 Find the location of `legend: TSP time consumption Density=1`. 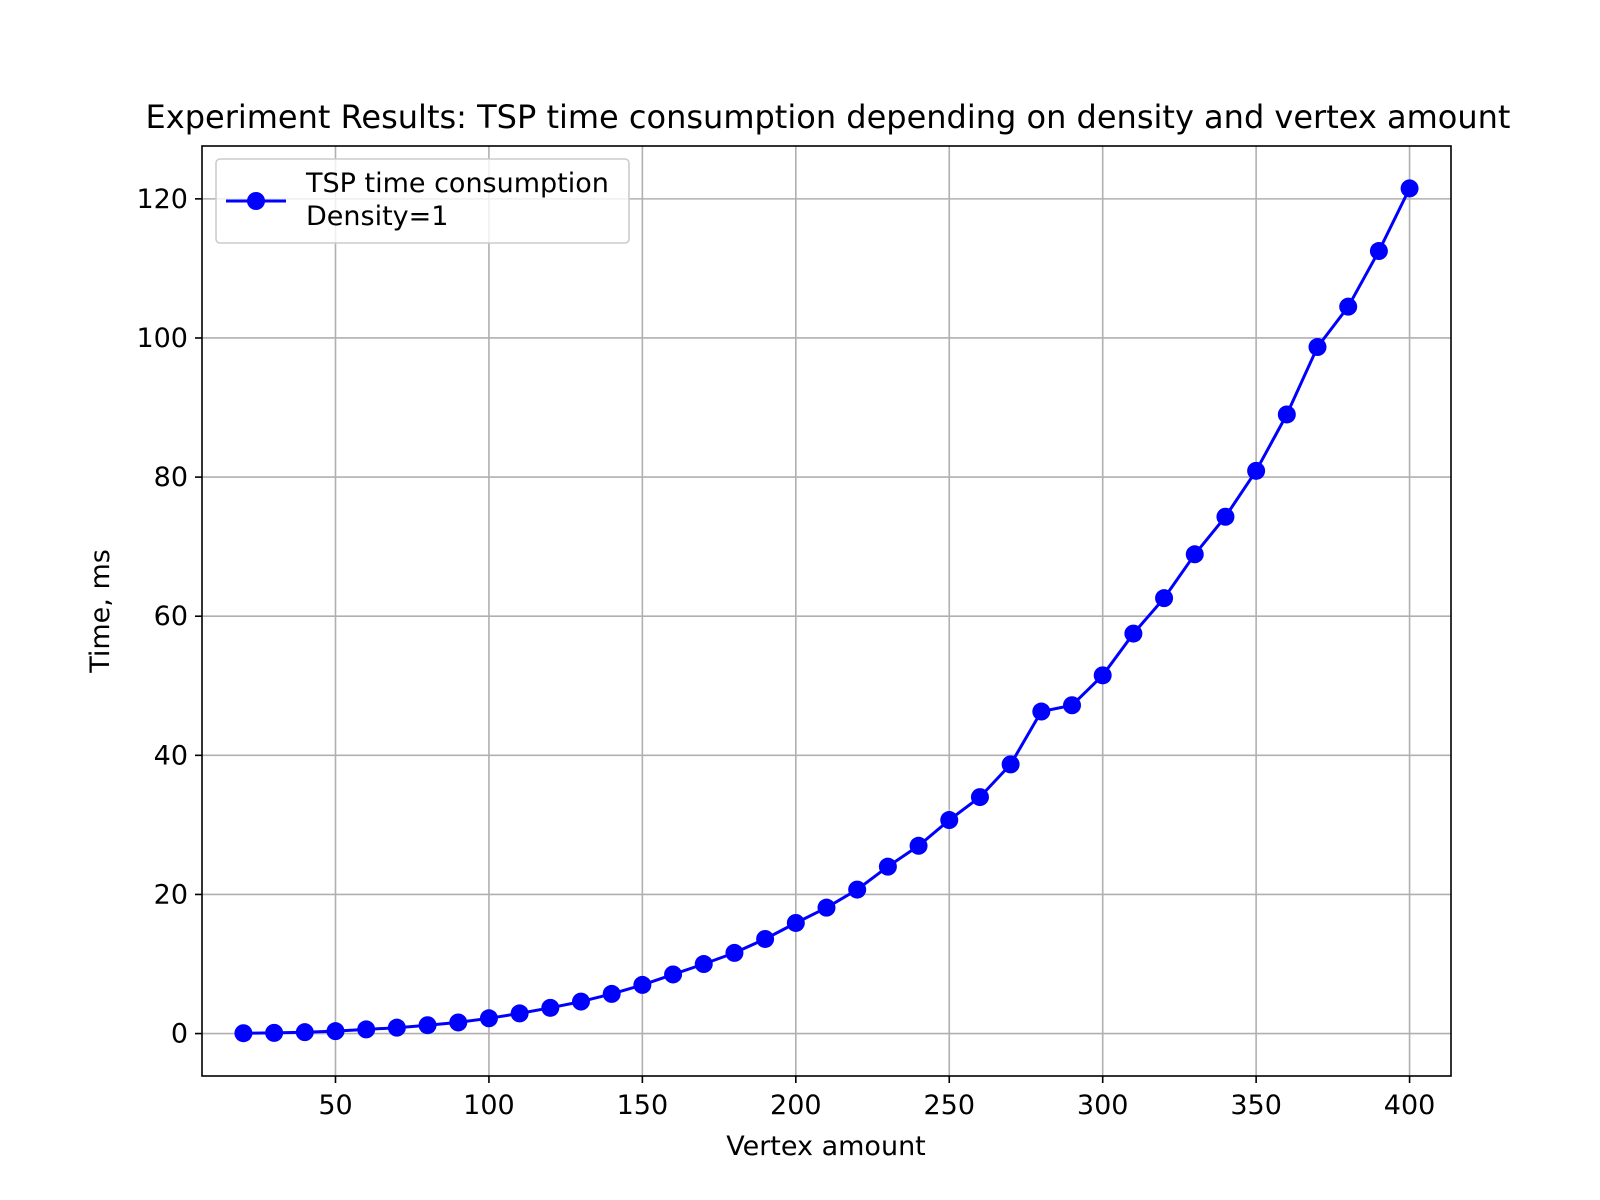

legend: TSP time consumption Density=1 is located at coordinates (422, 201).